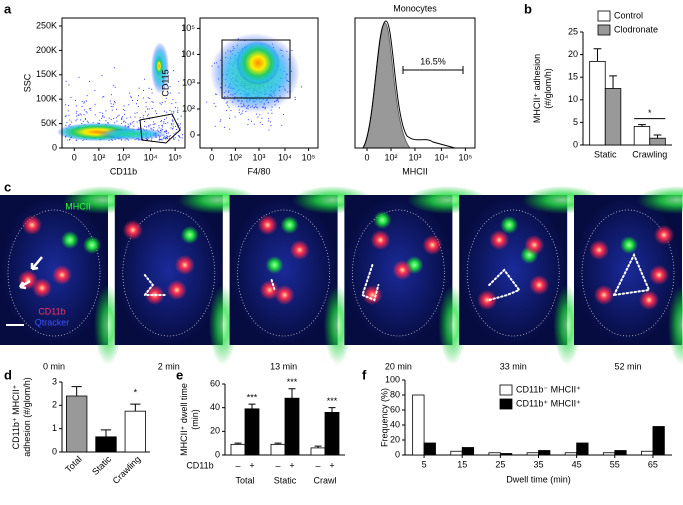 This screenshot has width=683, height=505. I want to click on y-axis-label: CD115, so click(165, 82).